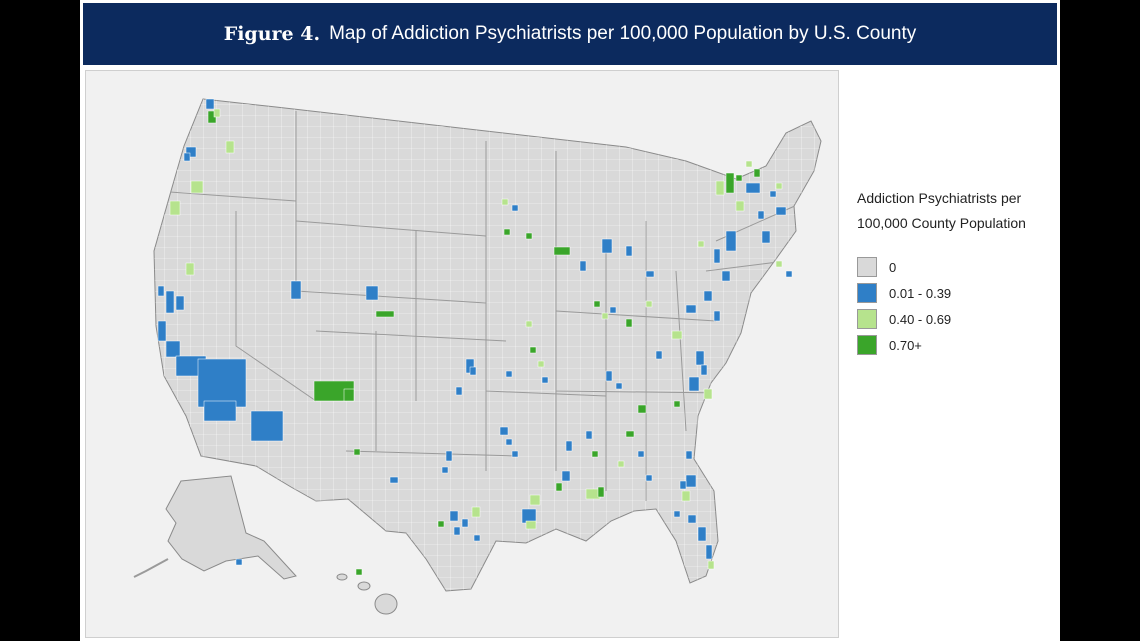 The width and height of the screenshot is (1140, 641). Describe the element at coordinates (151, 568) in the screenshot. I see `aleutian-islands` at that location.